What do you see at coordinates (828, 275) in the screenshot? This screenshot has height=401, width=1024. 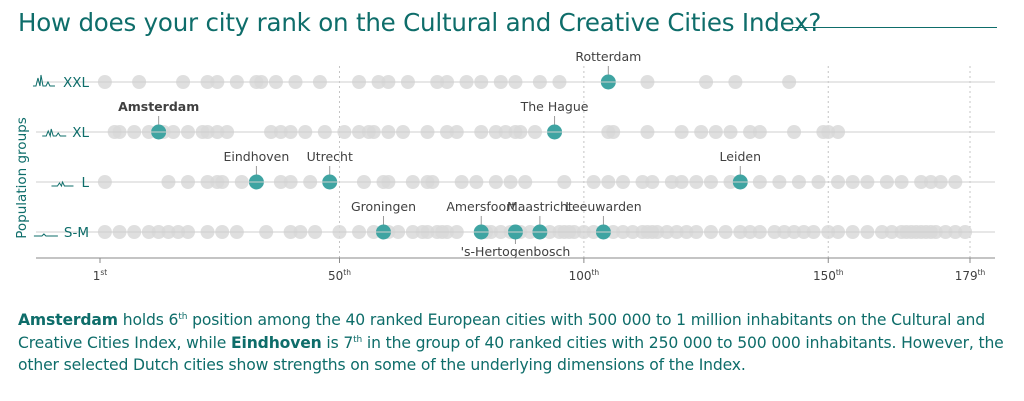 I see `x-tick-label-150: 150th` at bounding box center [828, 275].